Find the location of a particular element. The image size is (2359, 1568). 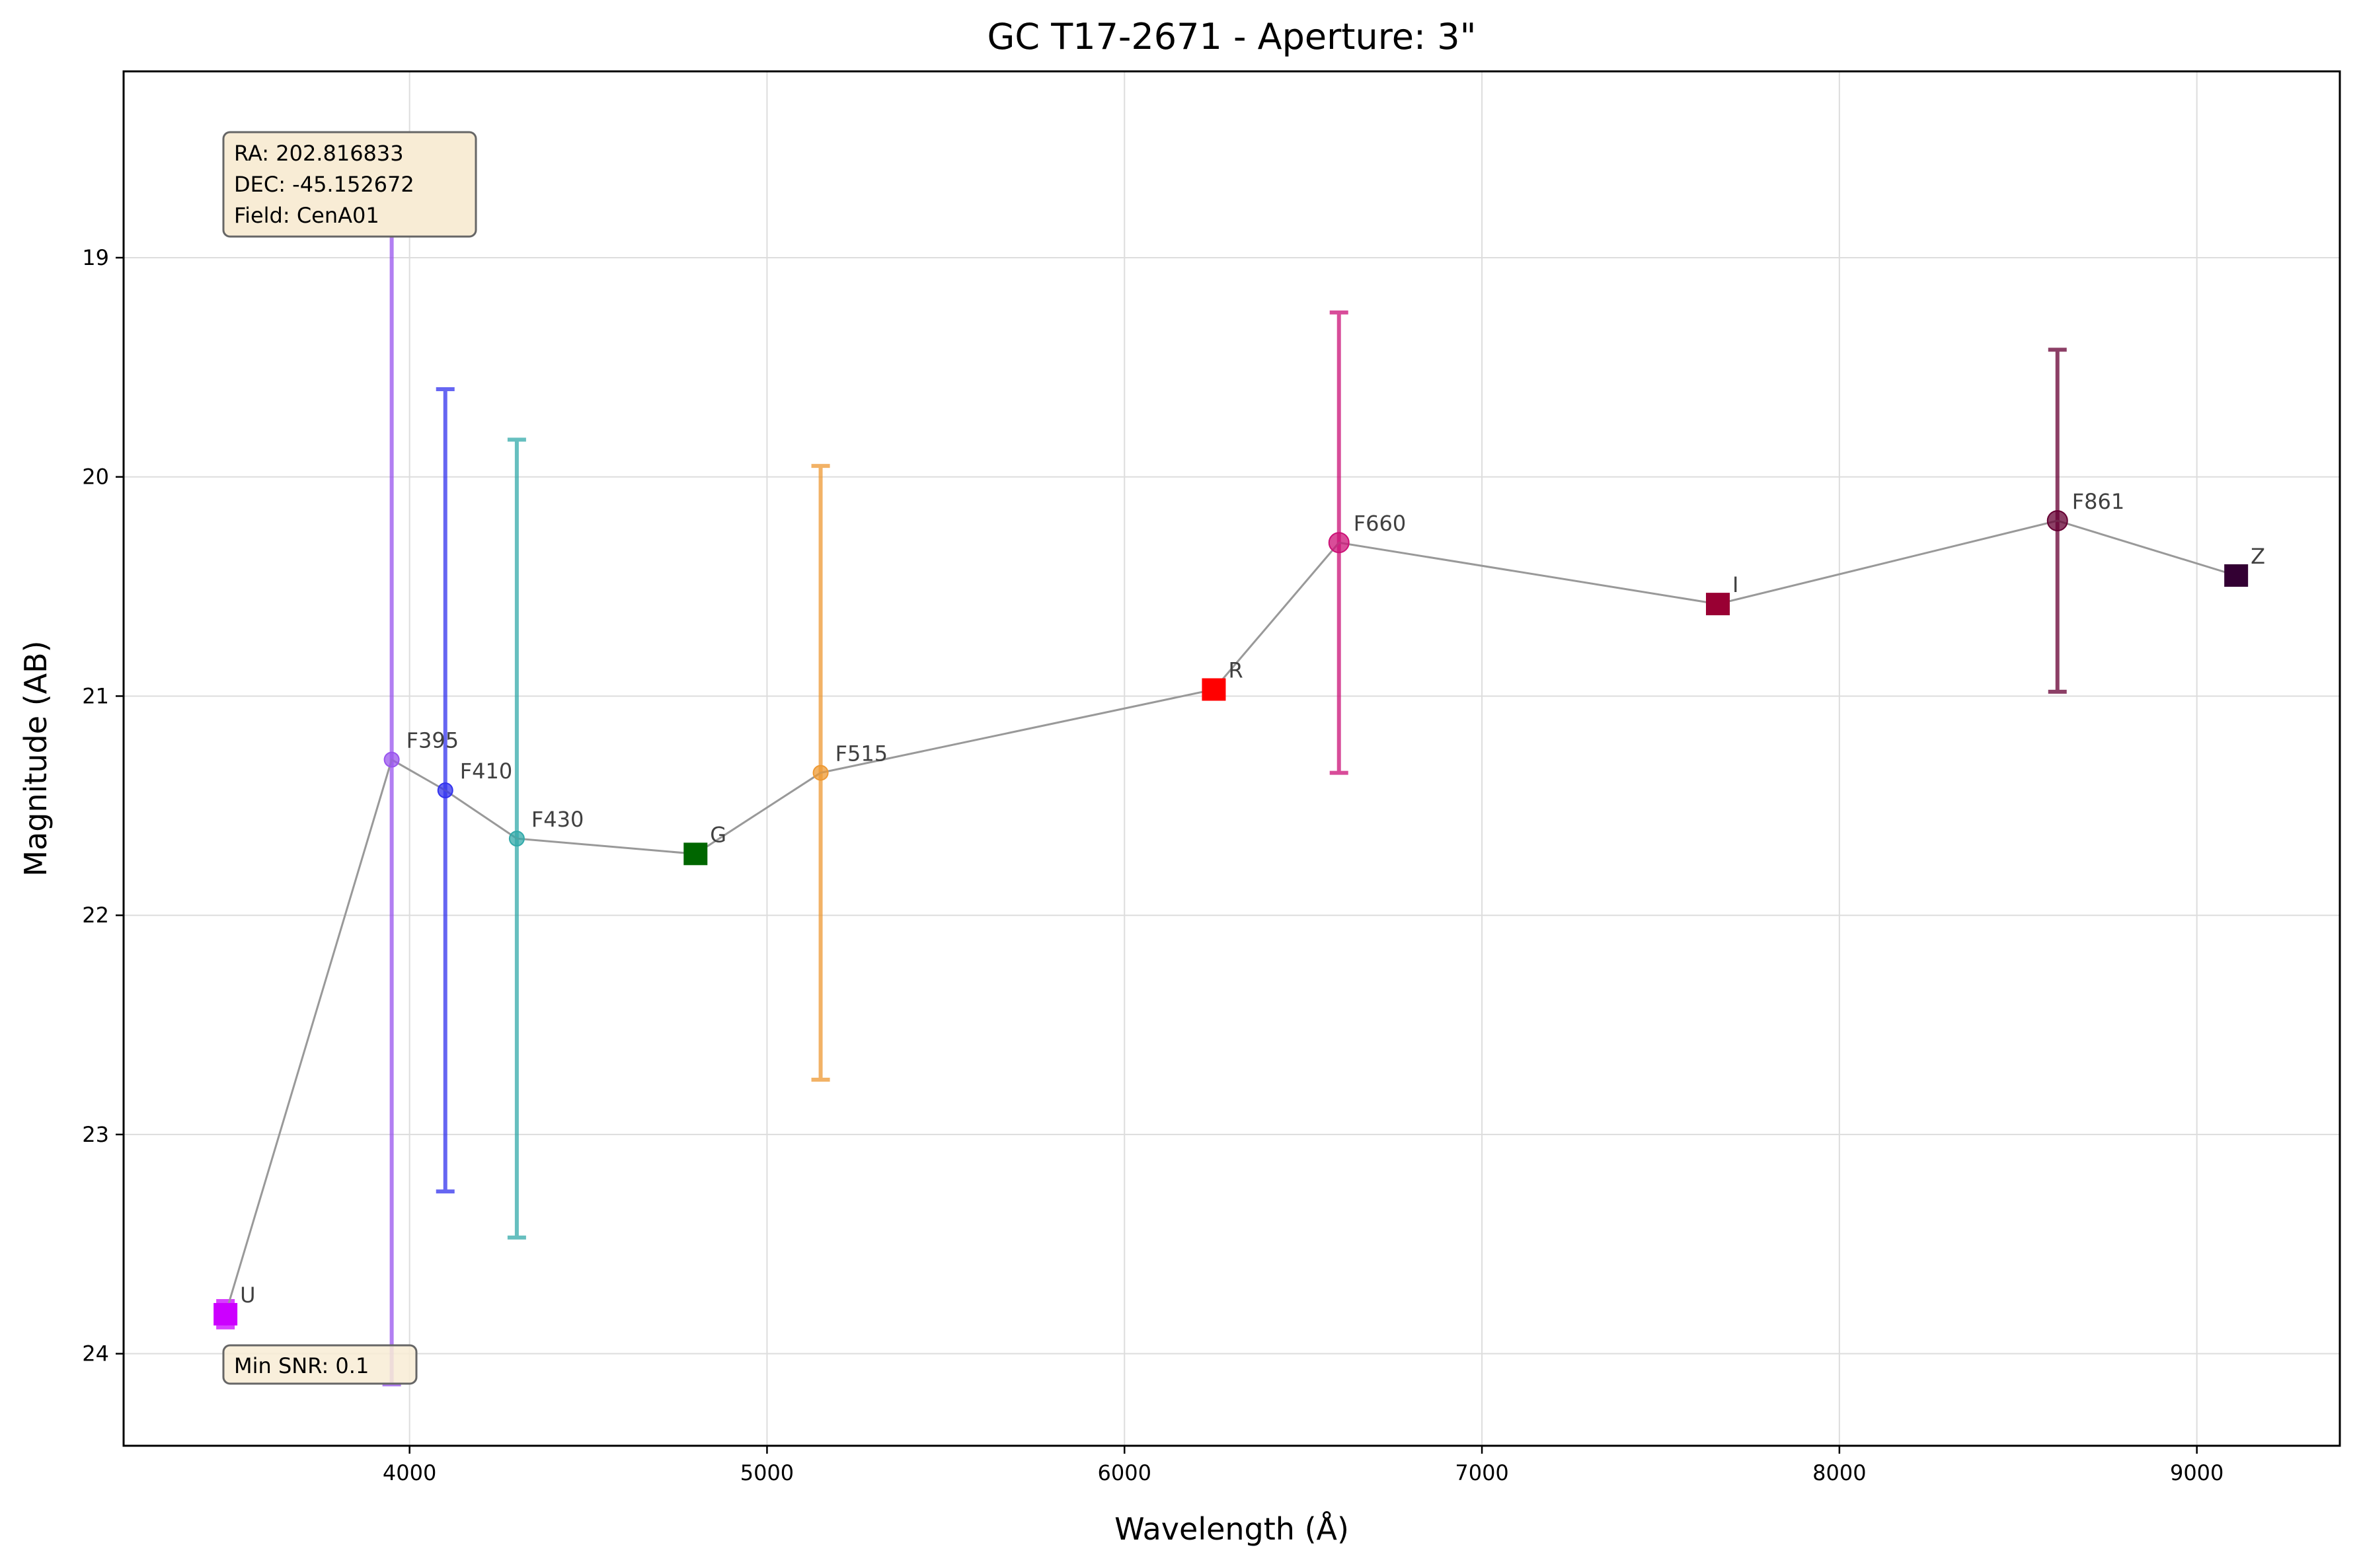

marker-f410 is located at coordinates (445, 790).